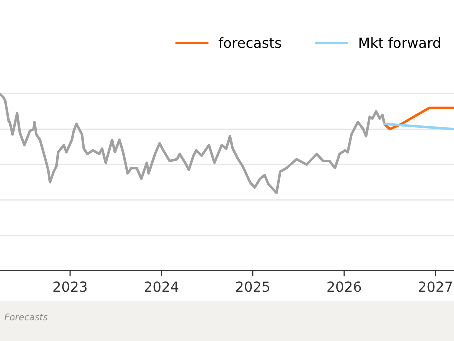 This screenshot has width=454, height=341. What do you see at coordinates (70, 287) in the screenshot?
I see `x-tick-label: 2023` at bounding box center [70, 287].